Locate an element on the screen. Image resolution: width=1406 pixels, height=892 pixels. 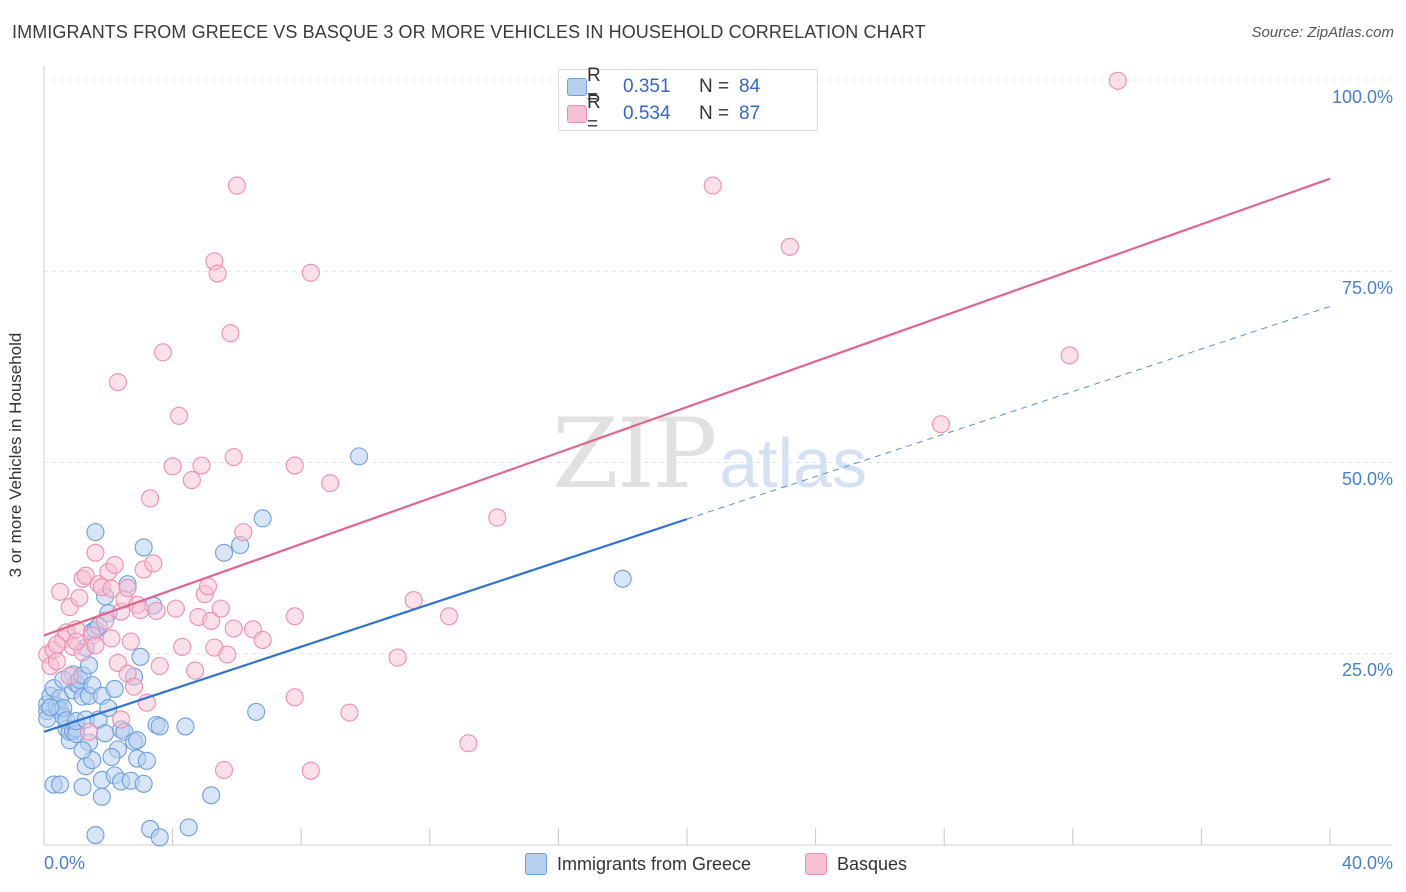
legend-n-value: 84 is located at coordinates (750, 86).